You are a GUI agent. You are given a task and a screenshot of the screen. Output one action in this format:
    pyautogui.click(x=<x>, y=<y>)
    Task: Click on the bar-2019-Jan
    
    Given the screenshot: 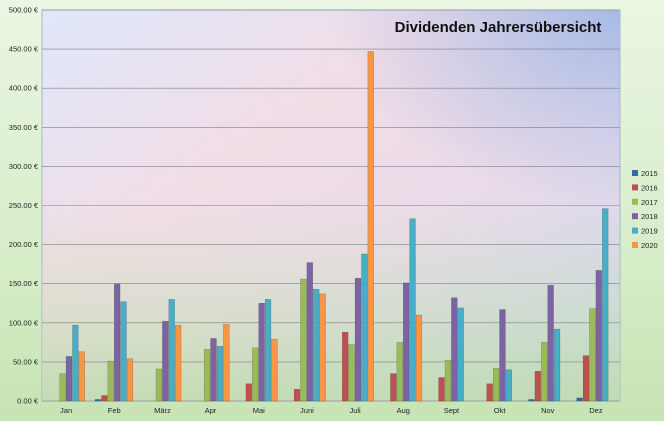 What is the action you would take?
    pyautogui.click(x=75, y=363)
    